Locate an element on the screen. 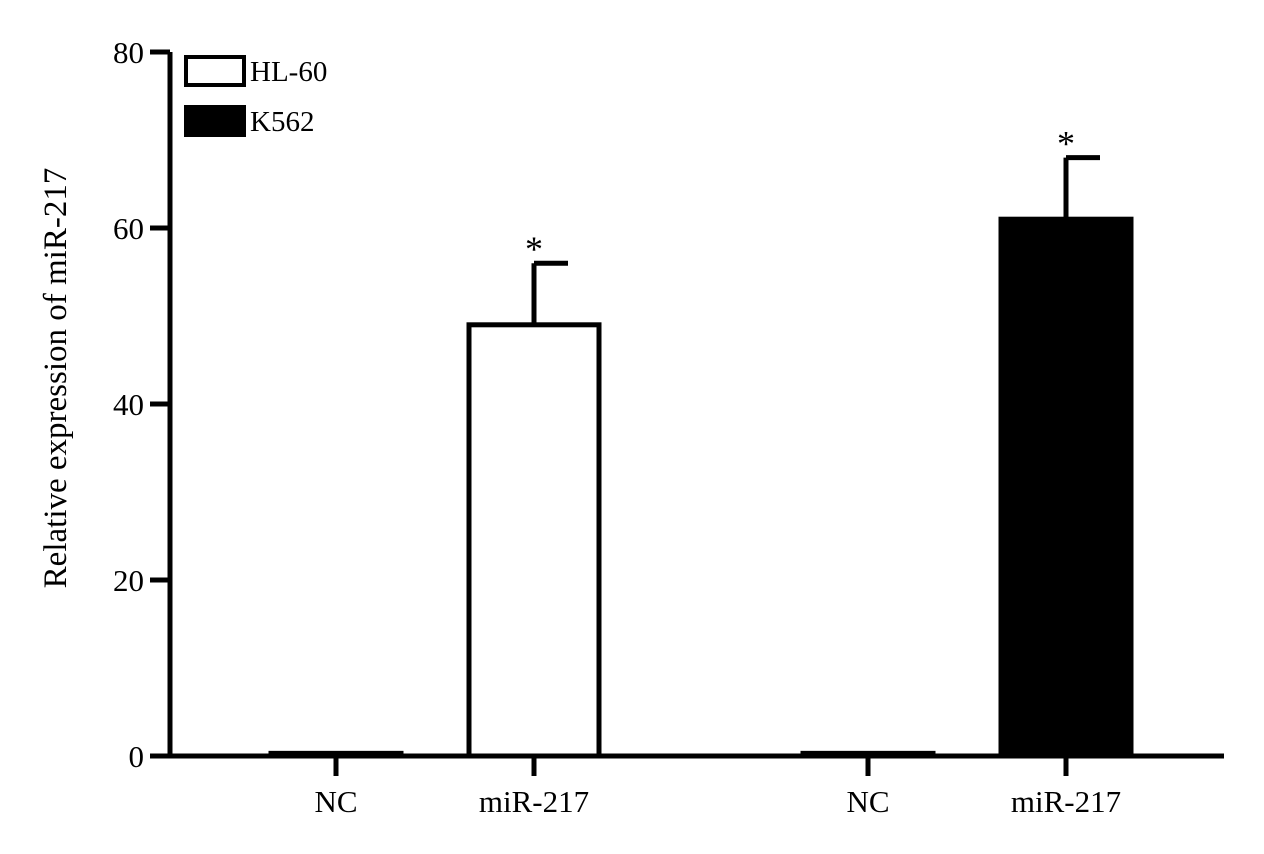 This screenshot has height=854, width=1264. y-tick-label: 80 is located at coordinates (128, 52).